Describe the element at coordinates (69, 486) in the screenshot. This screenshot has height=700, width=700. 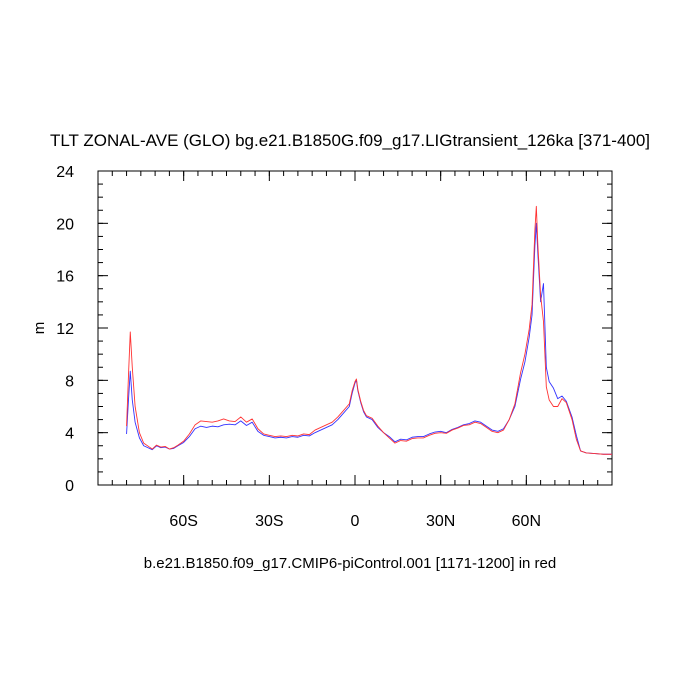
I see `y-tick-label: 0` at that location.